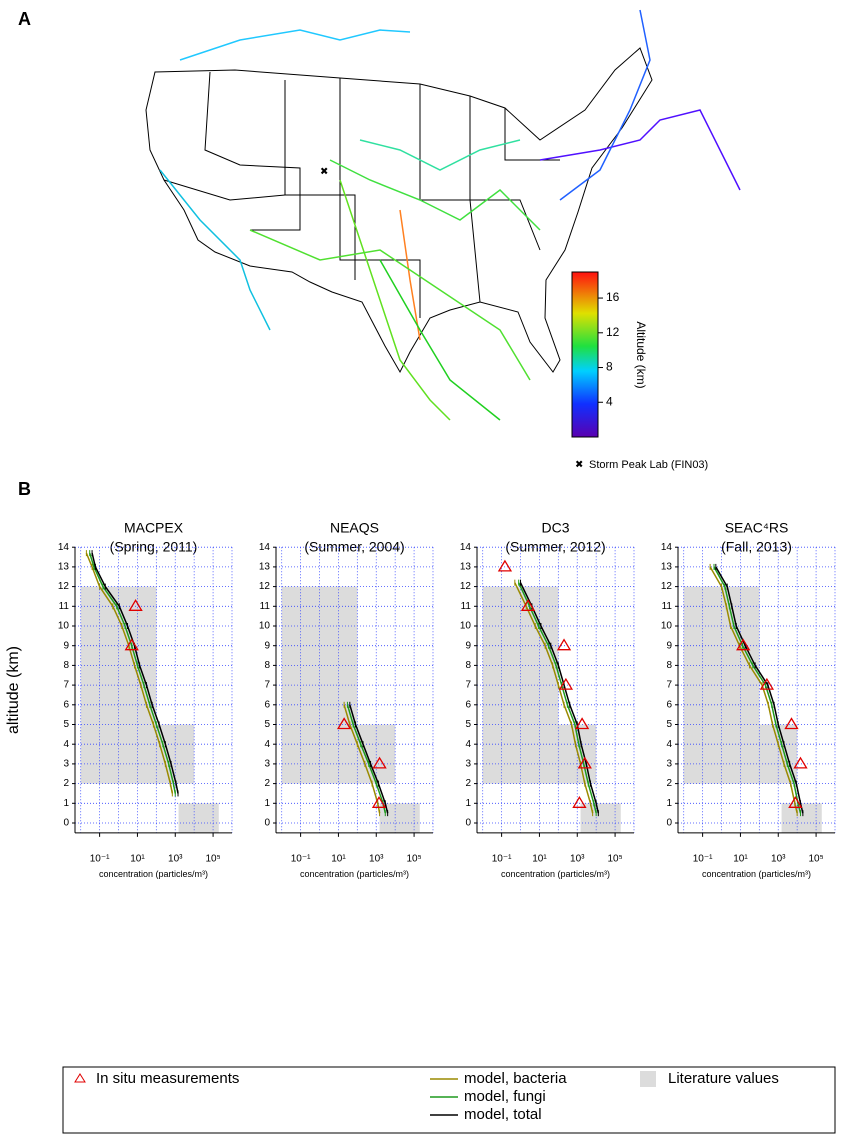 The image size is (848, 1144). What do you see at coordinates (585, 354) in the screenshot?
I see `colorbar` at bounding box center [585, 354].